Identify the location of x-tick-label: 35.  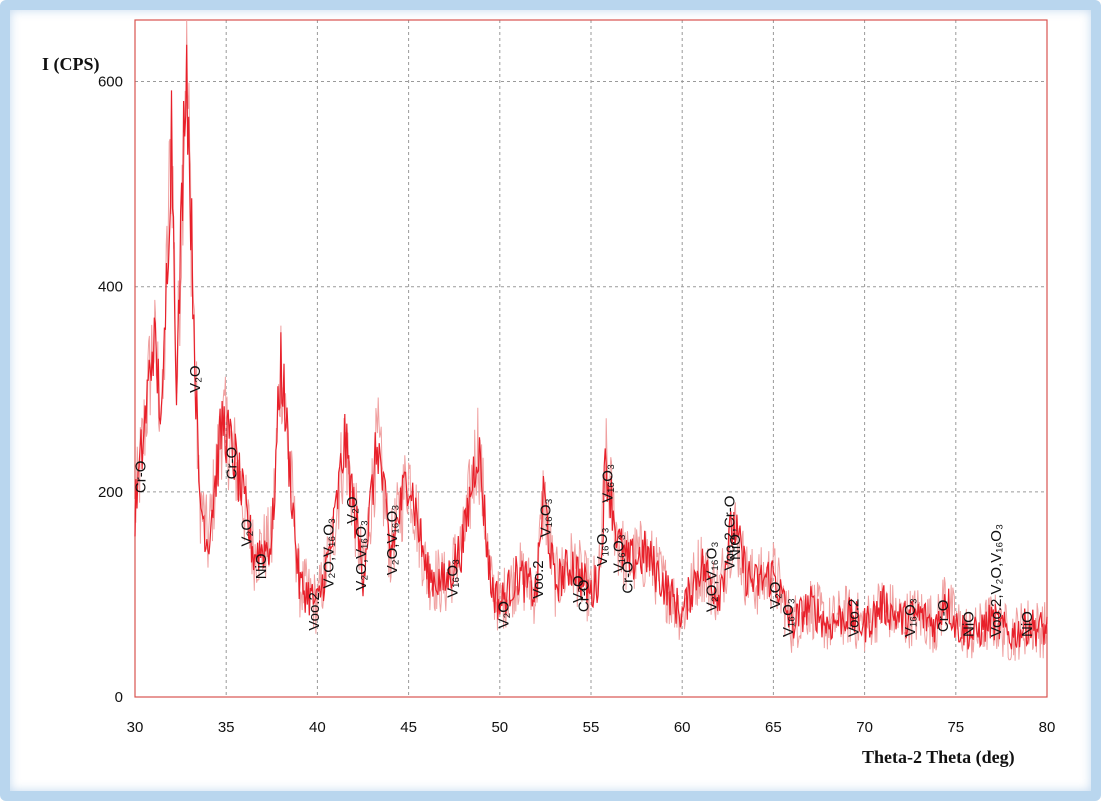
(226, 727).